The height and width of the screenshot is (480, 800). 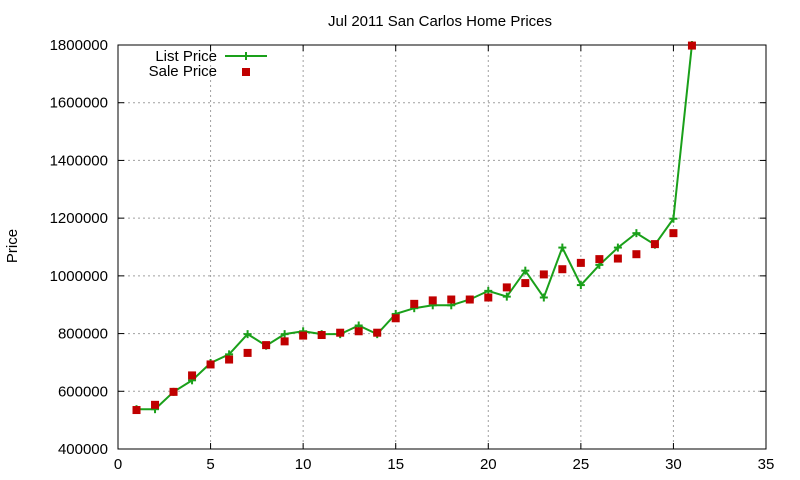 I want to click on x-tick-label: 25, so click(x=581, y=464).